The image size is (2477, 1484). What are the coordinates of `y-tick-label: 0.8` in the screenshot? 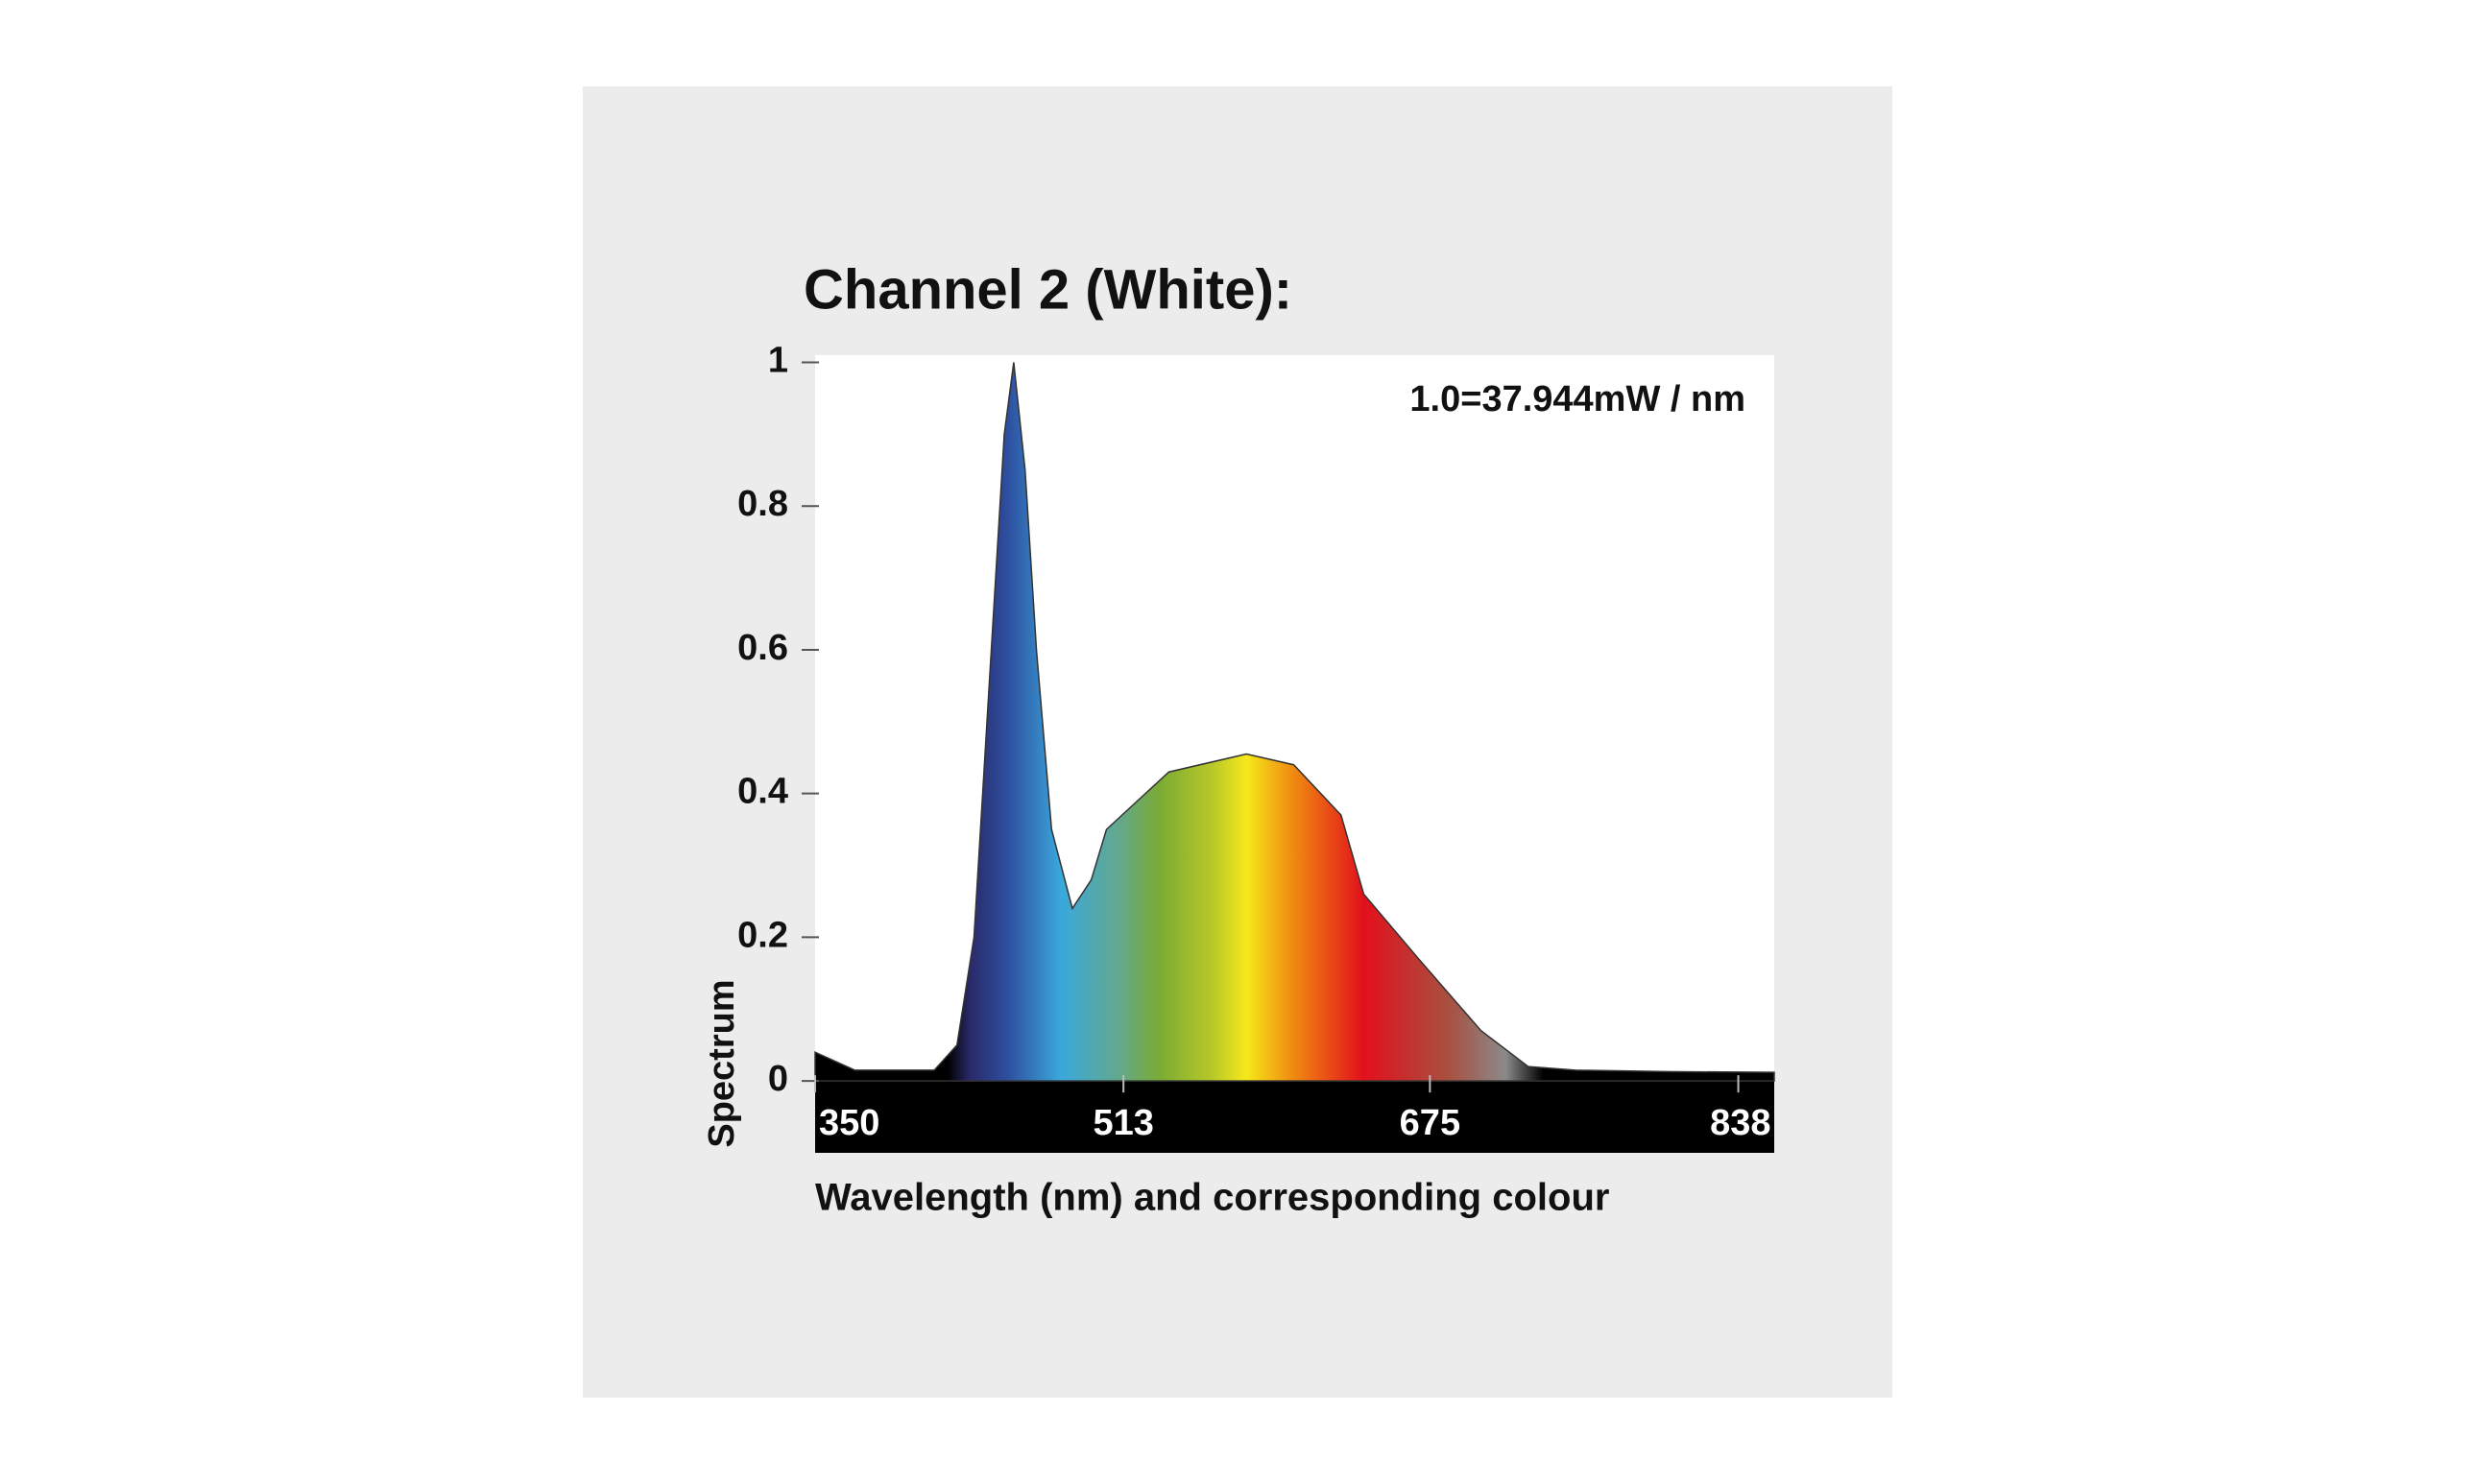 It's located at (762, 504).